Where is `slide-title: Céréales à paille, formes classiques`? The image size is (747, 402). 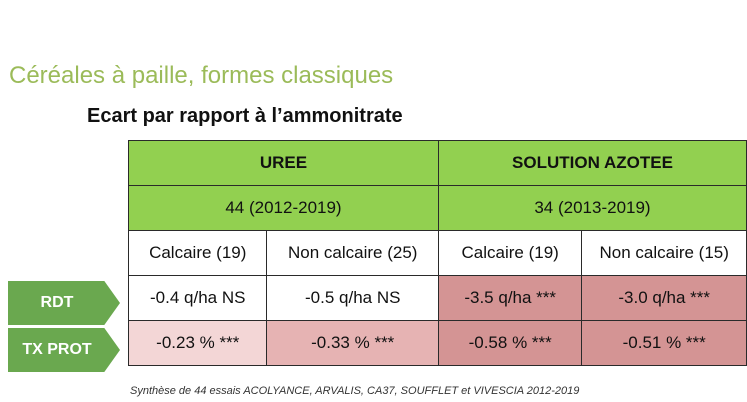 slide-title: Céréales à paille, formes classiques is located at coordinates (201, 75).